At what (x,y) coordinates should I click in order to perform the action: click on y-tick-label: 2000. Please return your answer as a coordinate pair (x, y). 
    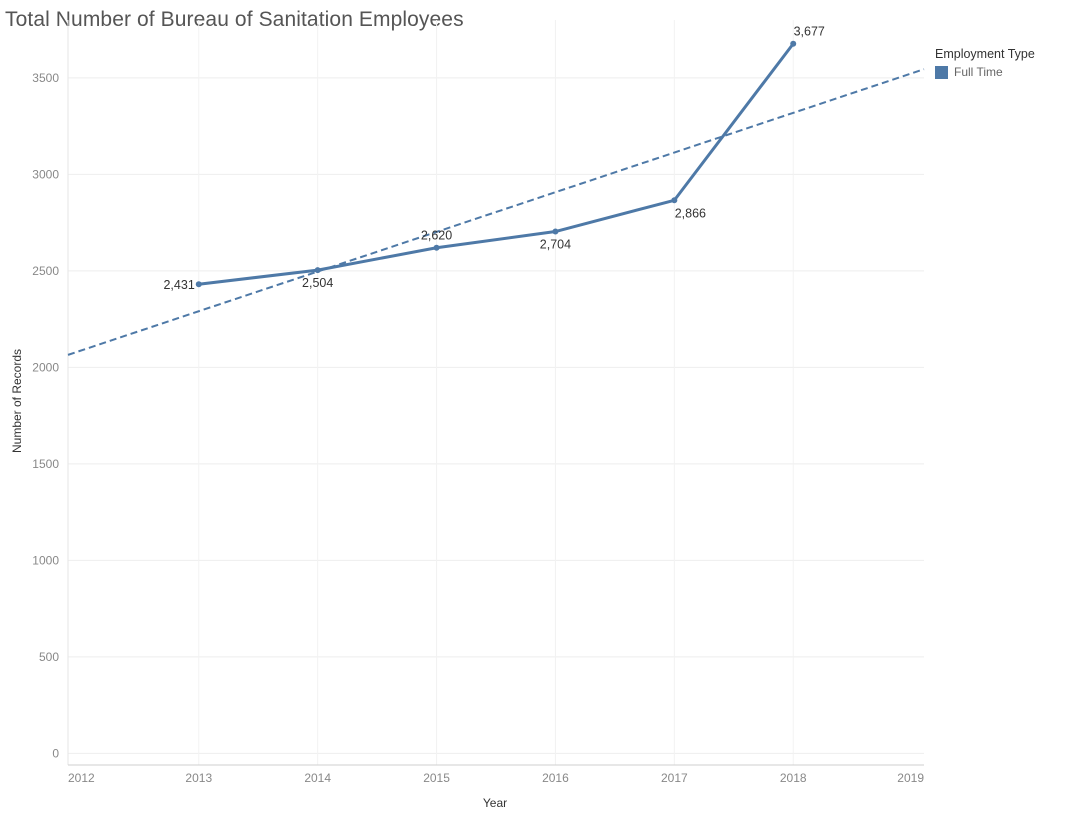
    Looking at the image, I should click on (45, 367).